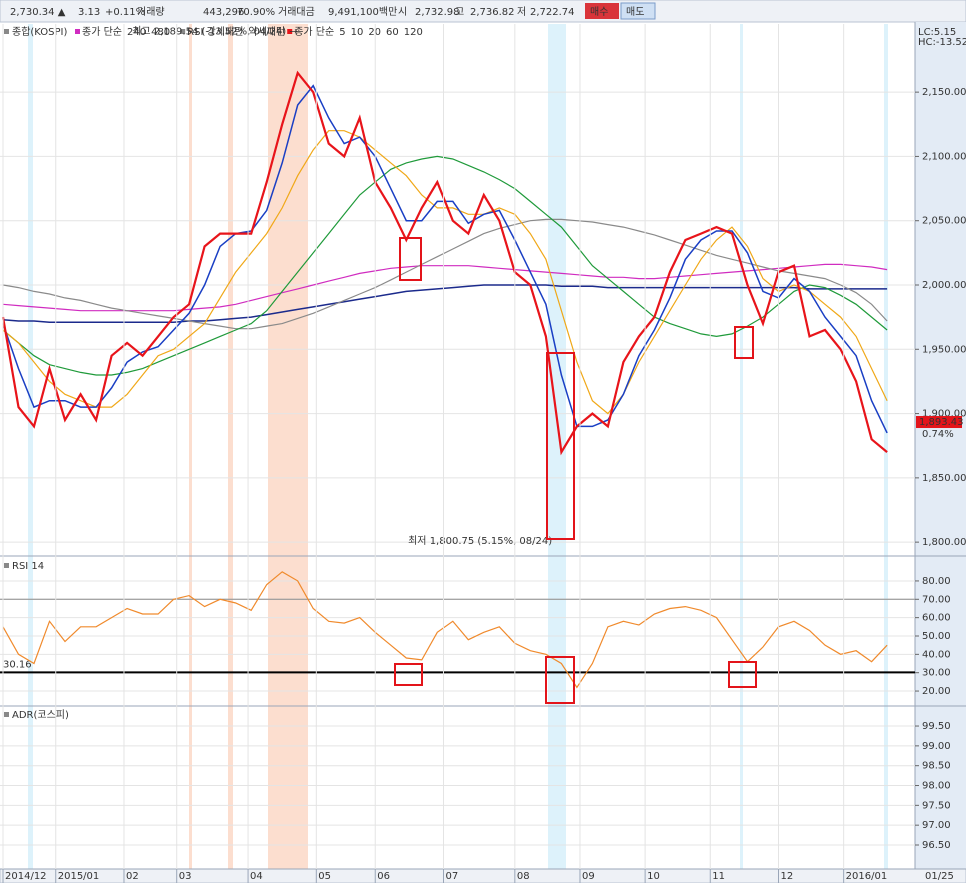  I want to click on annotation: 최고 2,189.54 (-13.52%, 04/24) →, so click(215, 31).